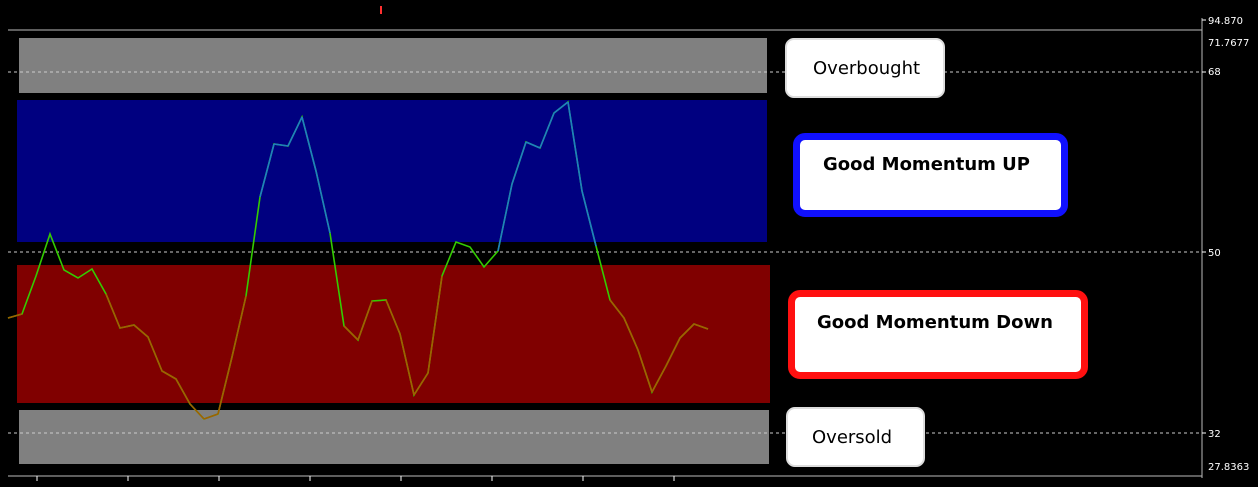 This screenshot has height=487, width=1258. Describe the element at coordinates (355, 478) in the screenshot. I see `x-axis` at that location.